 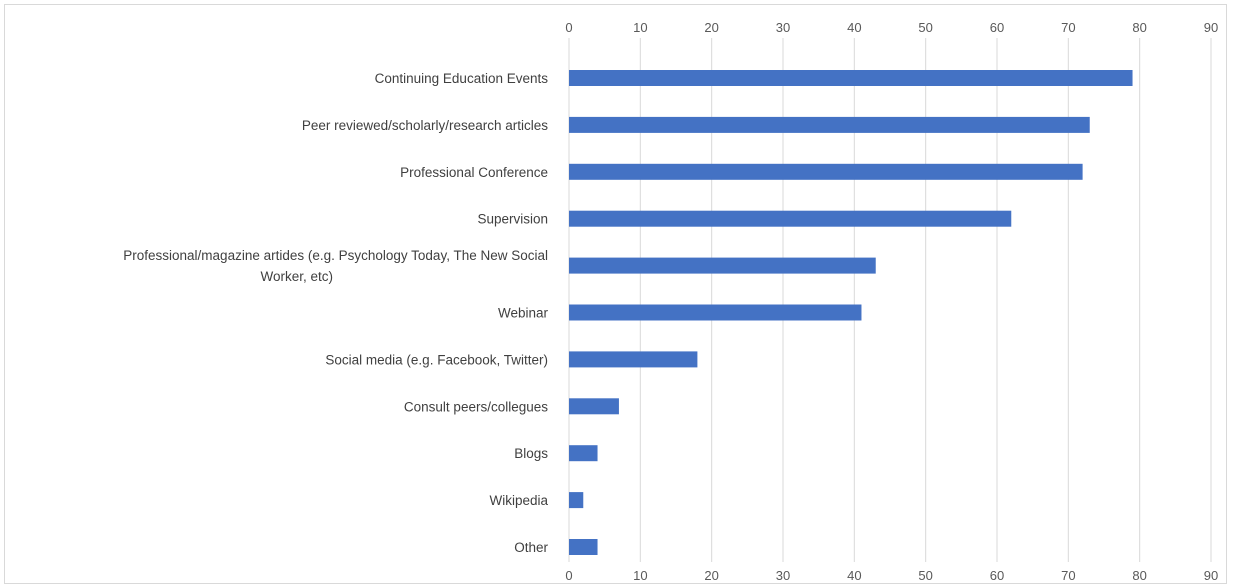 What do you see at coordinates (1211, 575) in the screenshot?
I see `tick-label-bottom-90: 90` at bounding box center [1211, 575].